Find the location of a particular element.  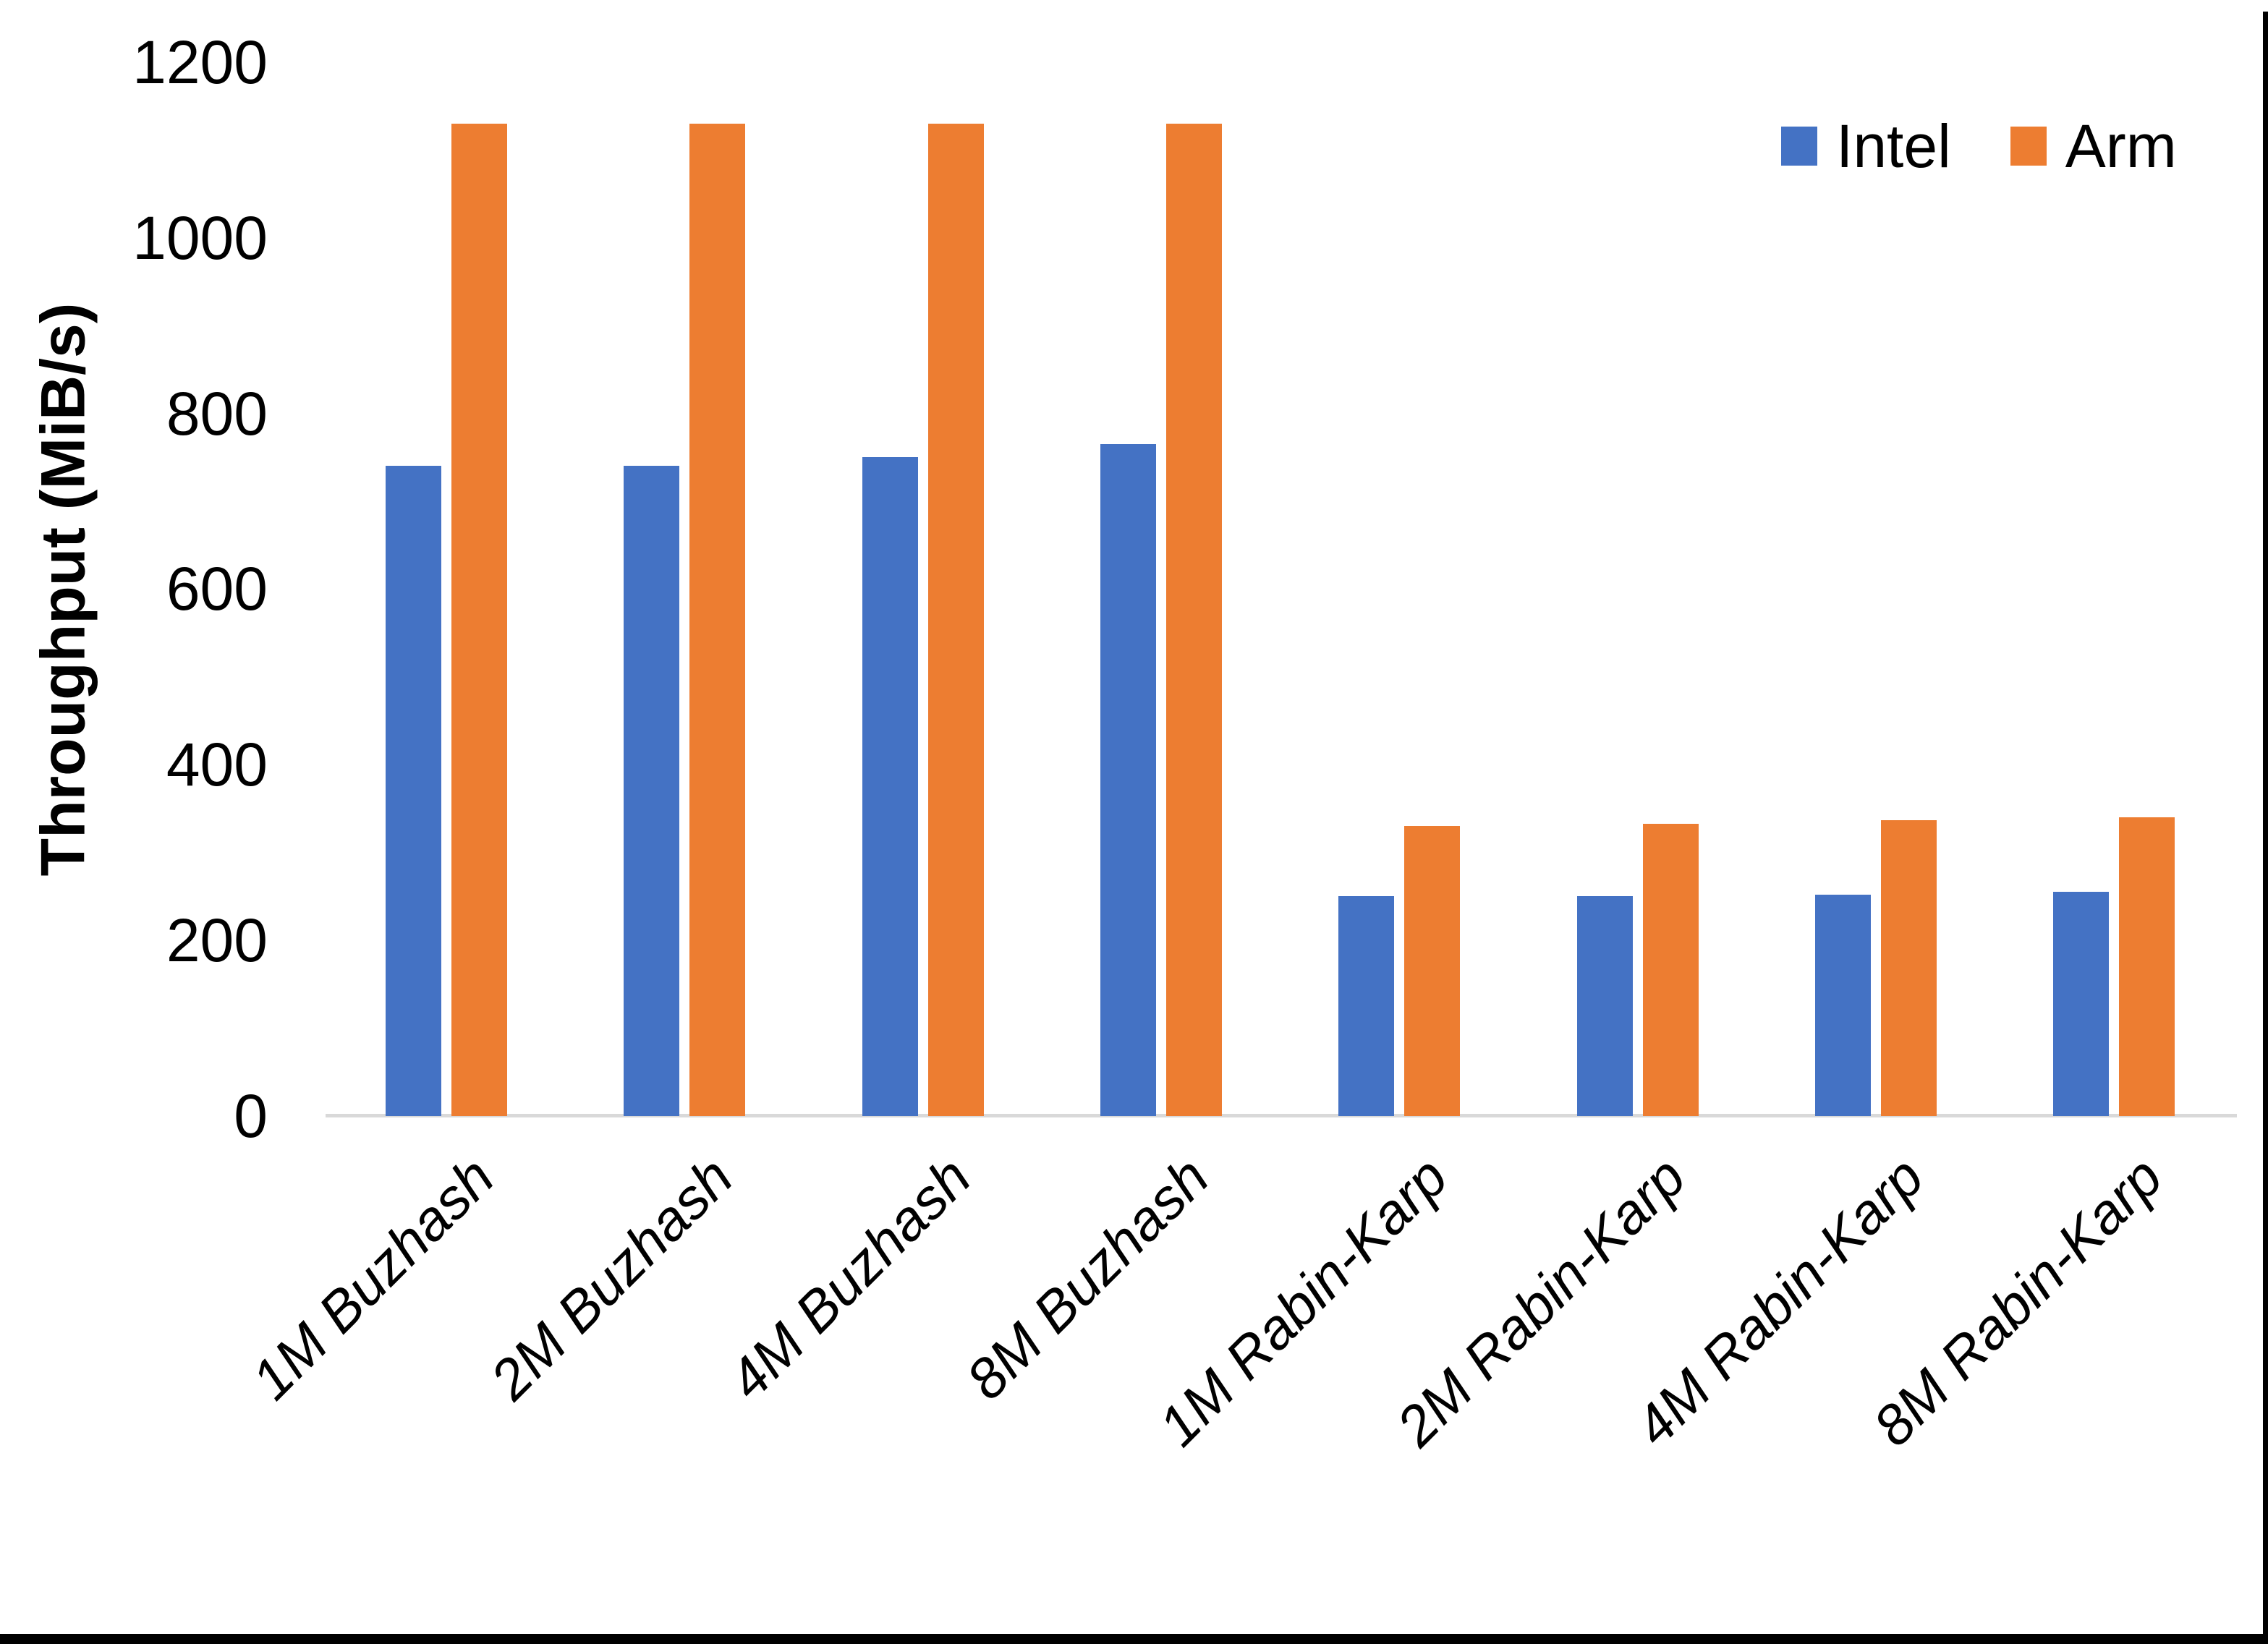

y-tick-label-800: 800 is located at coordinates (217, 413).